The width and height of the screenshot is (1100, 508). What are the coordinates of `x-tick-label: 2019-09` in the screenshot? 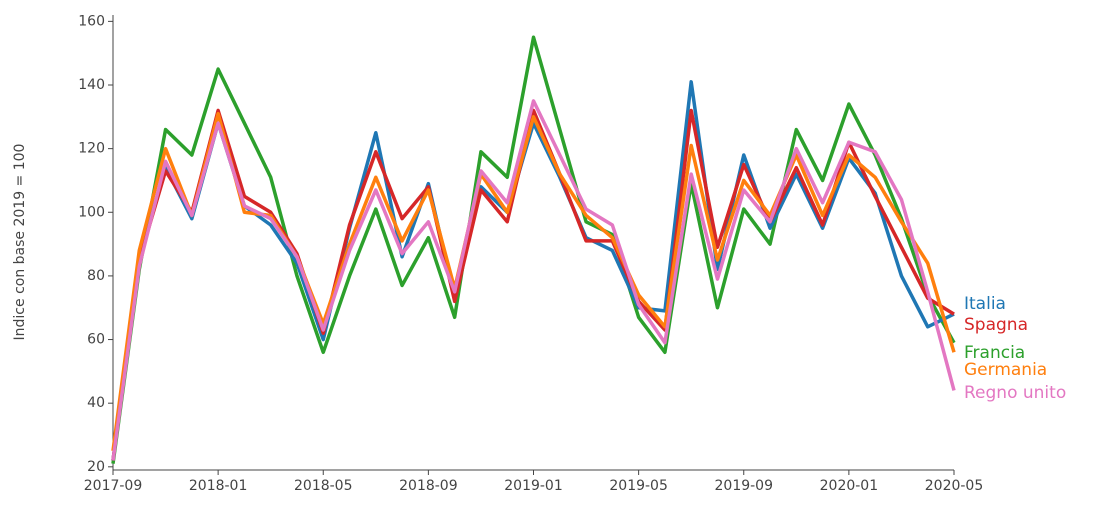 It's located at (744, 486).